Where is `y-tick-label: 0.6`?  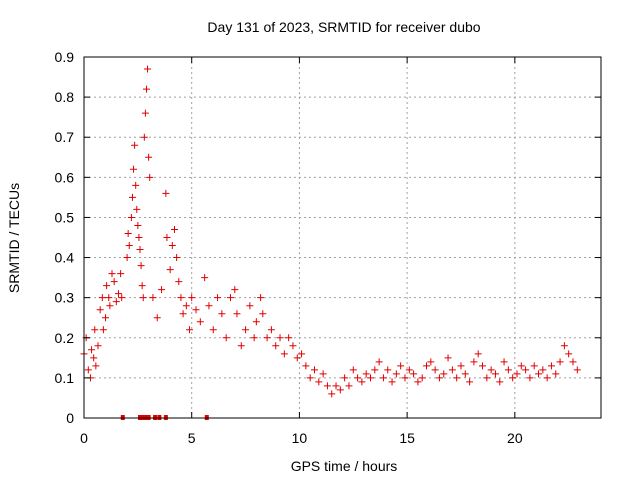
y-tick-label: 0.6 is located at coordinates (65, 177).